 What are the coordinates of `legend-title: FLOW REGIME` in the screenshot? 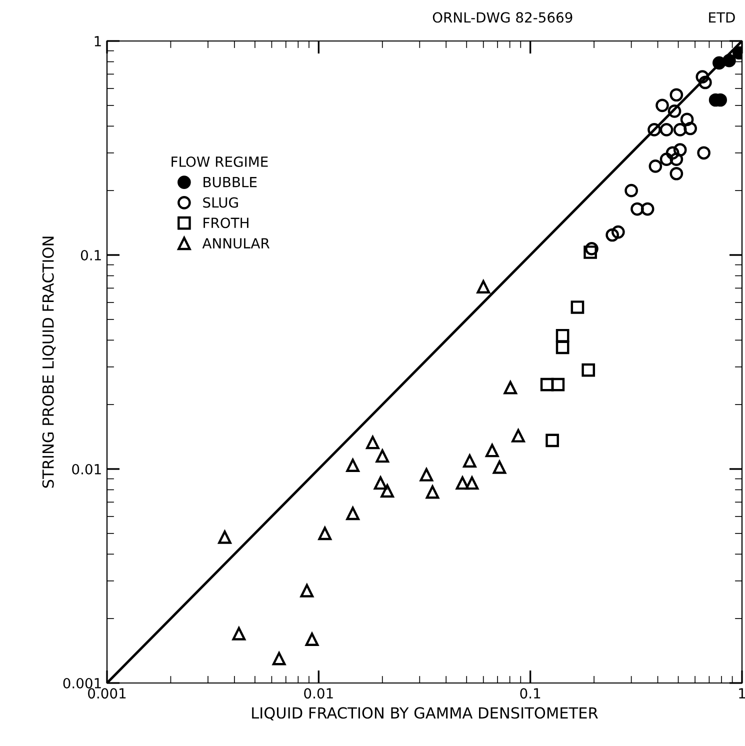 It's located at (220, 161).